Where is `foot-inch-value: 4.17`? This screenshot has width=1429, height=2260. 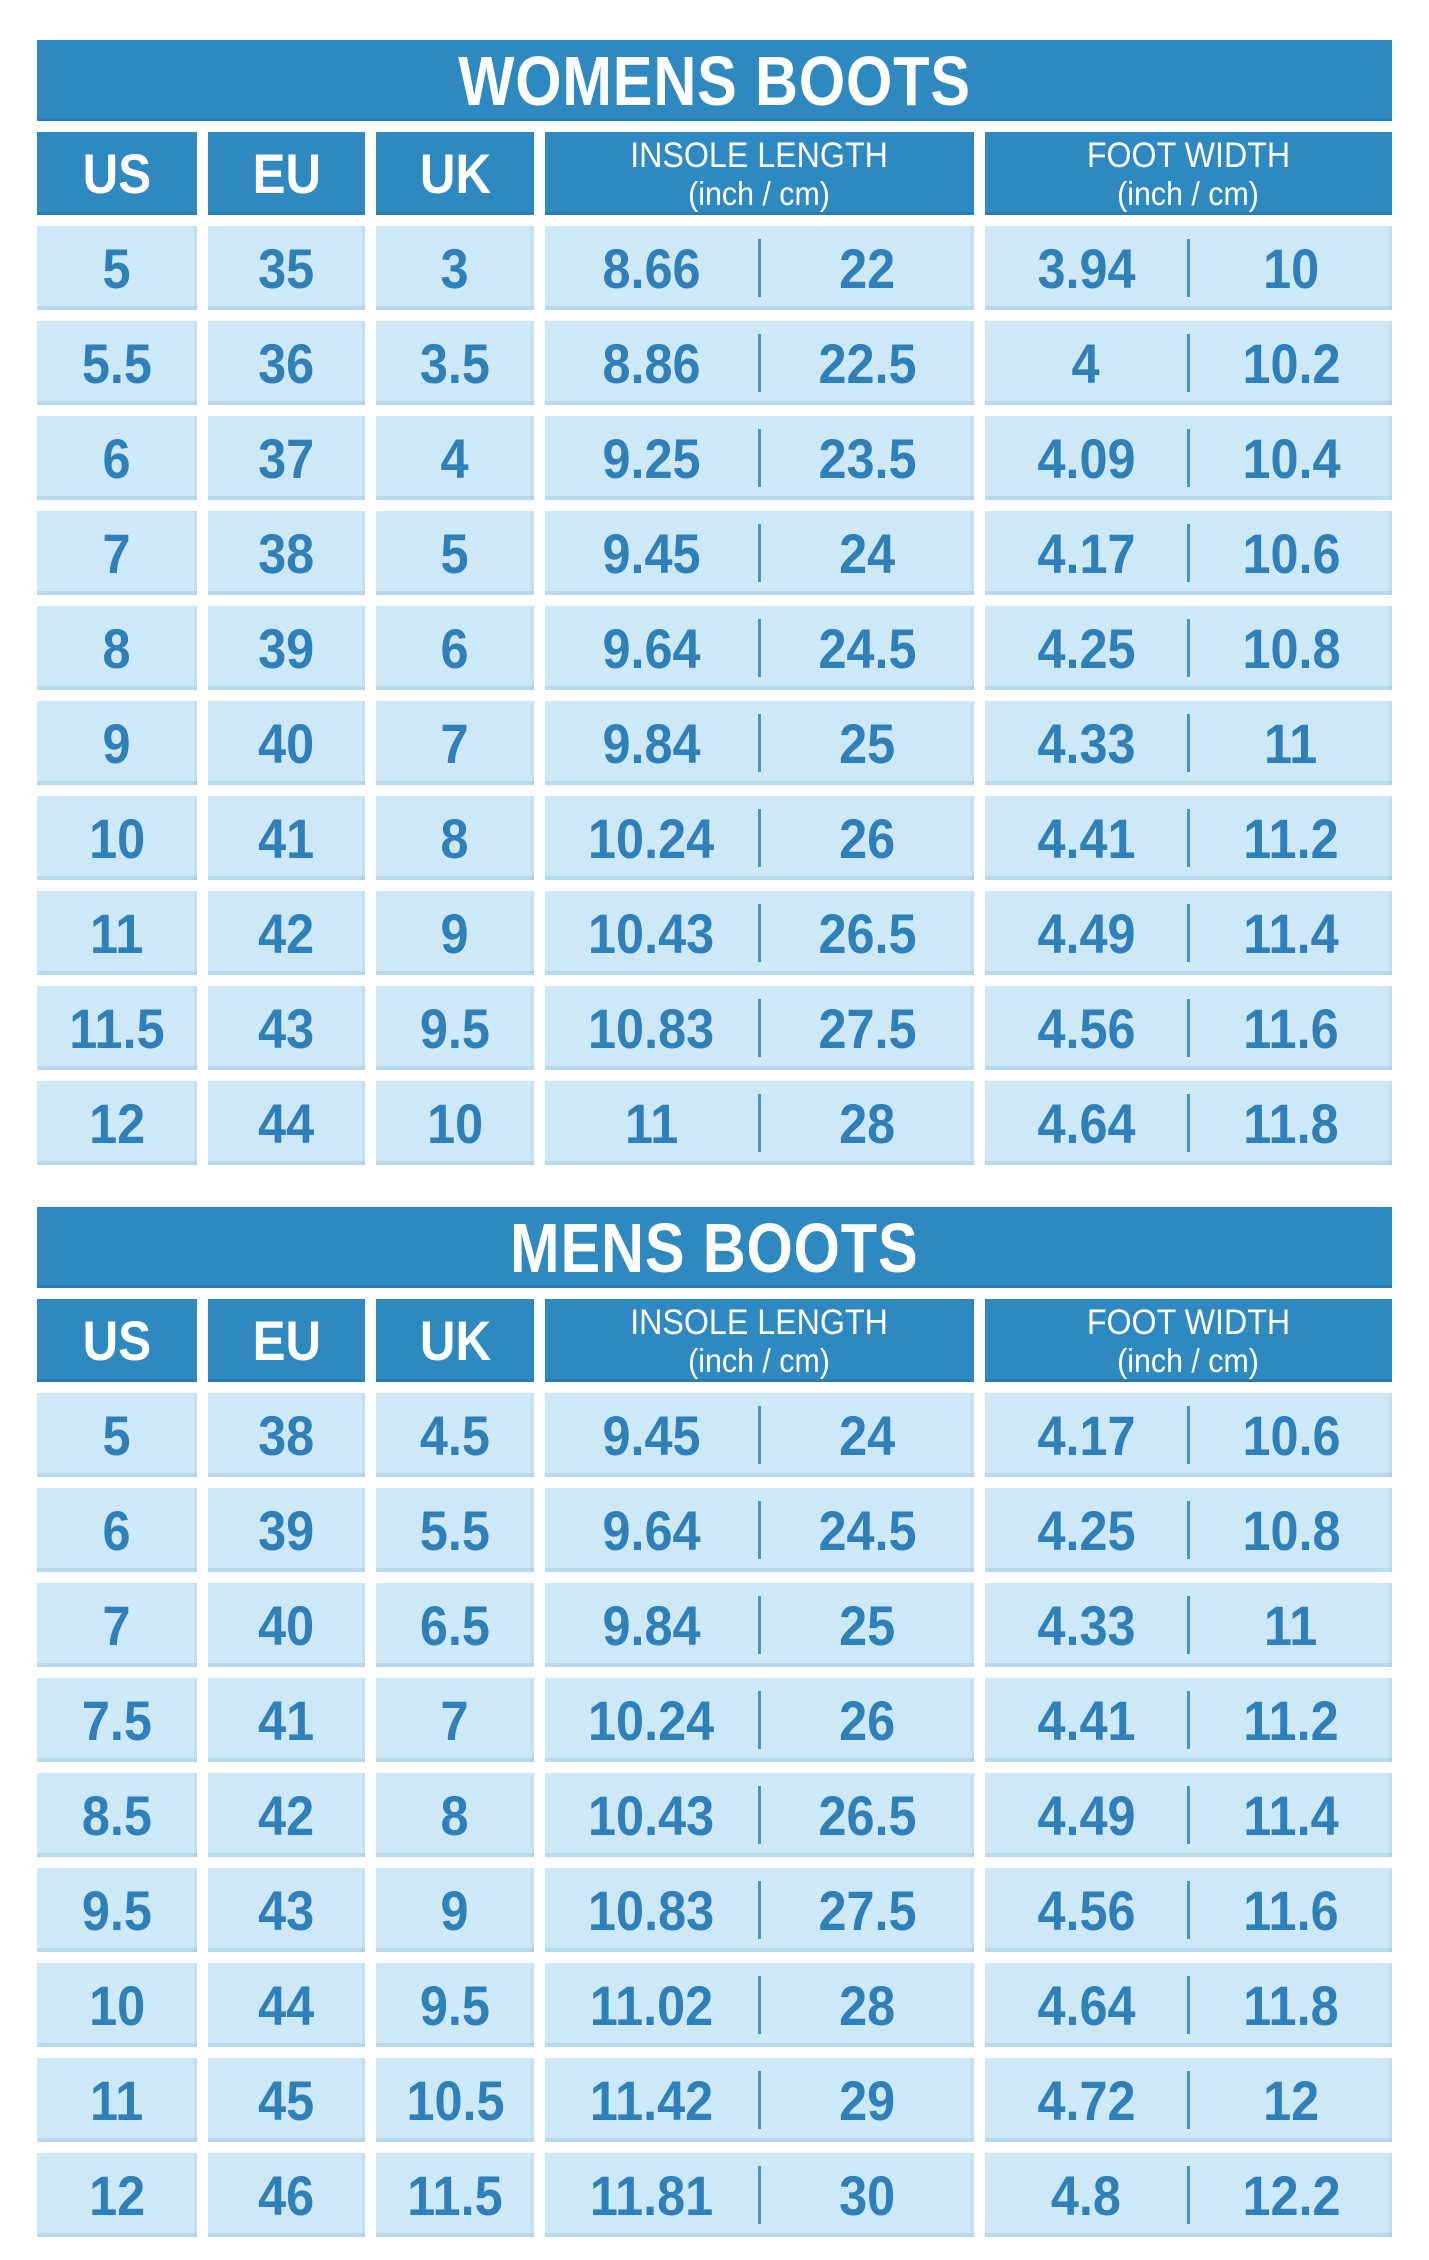 foot-inch-value: 4.17 is located at coordinates (1086, 1435).